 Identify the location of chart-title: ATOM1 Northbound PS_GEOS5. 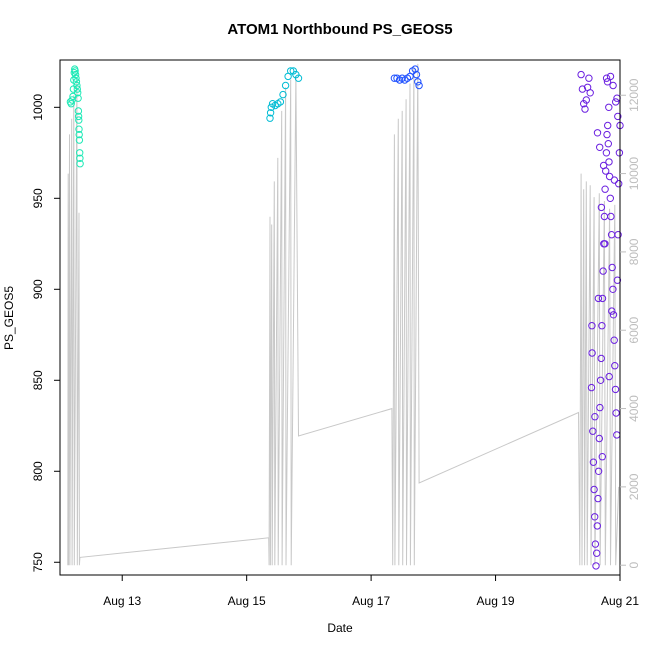
(339, 29).